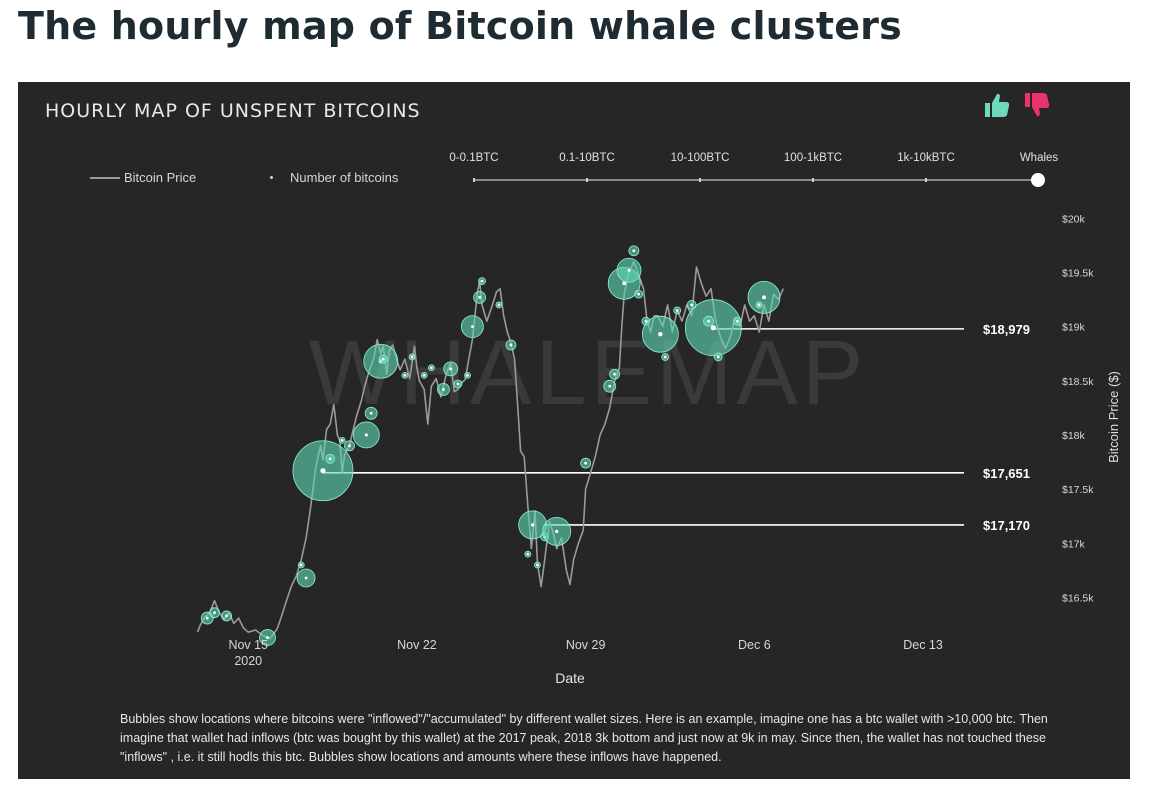 Image resolution: width=1149 pixels, height=790 pixels. Describe the element at coordinates (754, 645) in the screenshot. I see `x-tick-label: Dec 6` at that location.